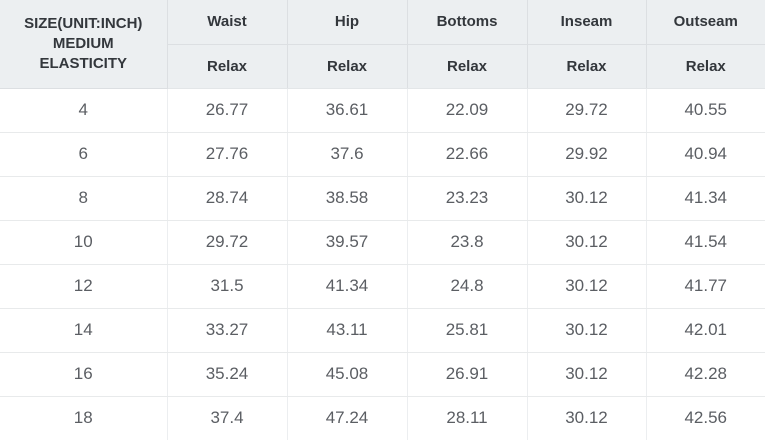 Image resolution: width=765 pixels, height=440 pixels. What do you see at coordinates (705, 22) in the screenshot?
I see `column-header-outseam: Outseam` at bounding box center [705, 22].